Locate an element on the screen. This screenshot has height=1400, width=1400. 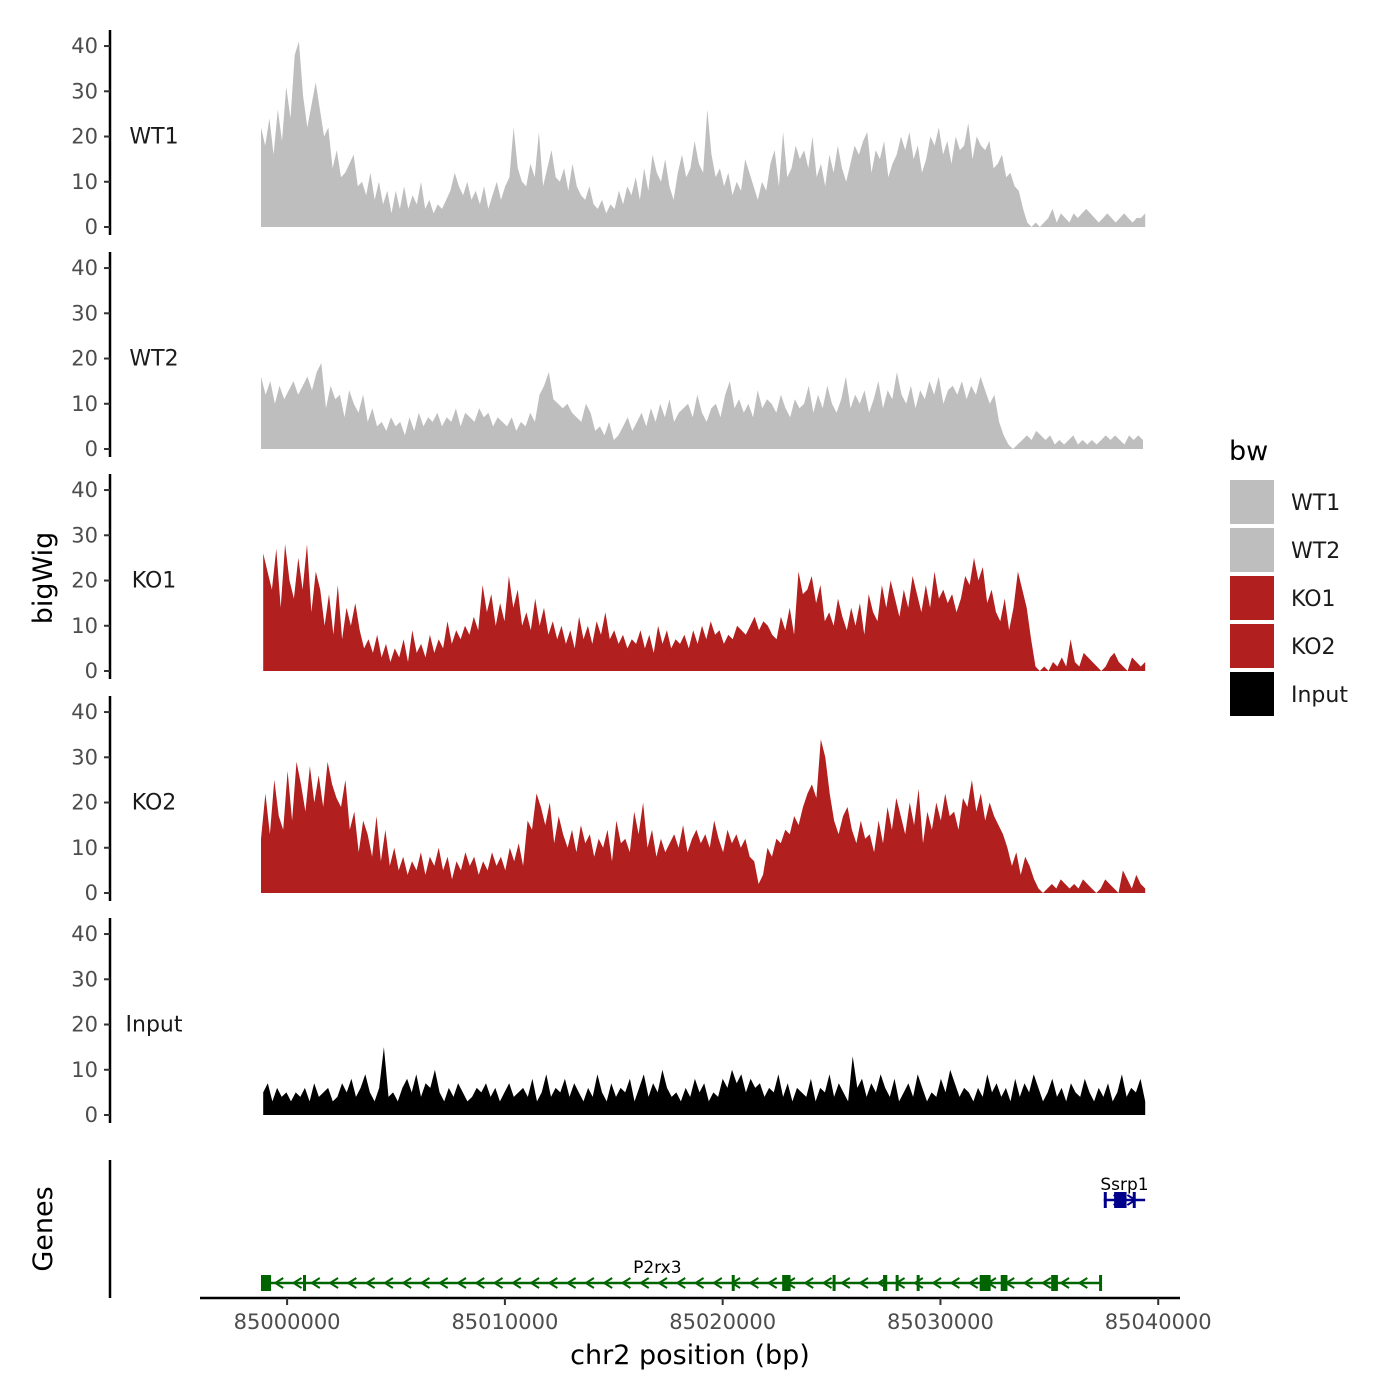
legend: bw WT1 WT2 KO1 KO2 Input is located at coordinates (1288, 576).